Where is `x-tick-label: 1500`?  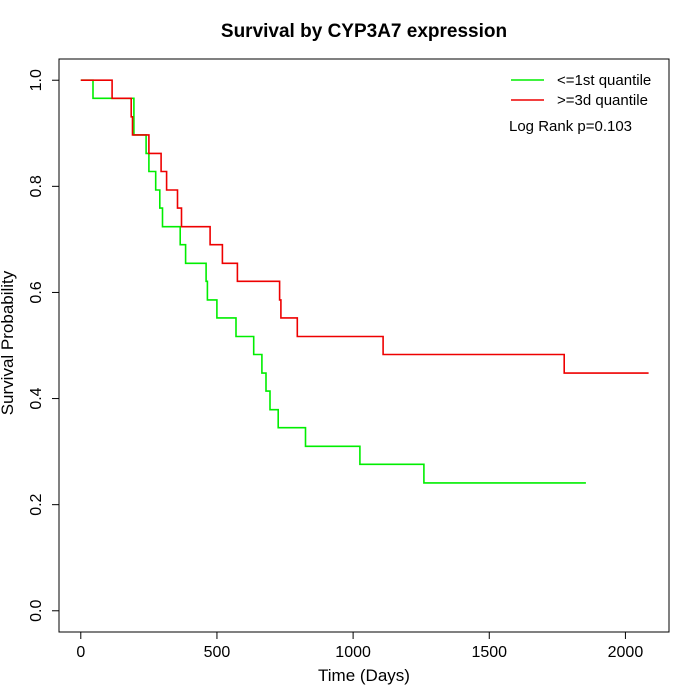 x-tick-label: 1500 is located at coordinates (489, 652).